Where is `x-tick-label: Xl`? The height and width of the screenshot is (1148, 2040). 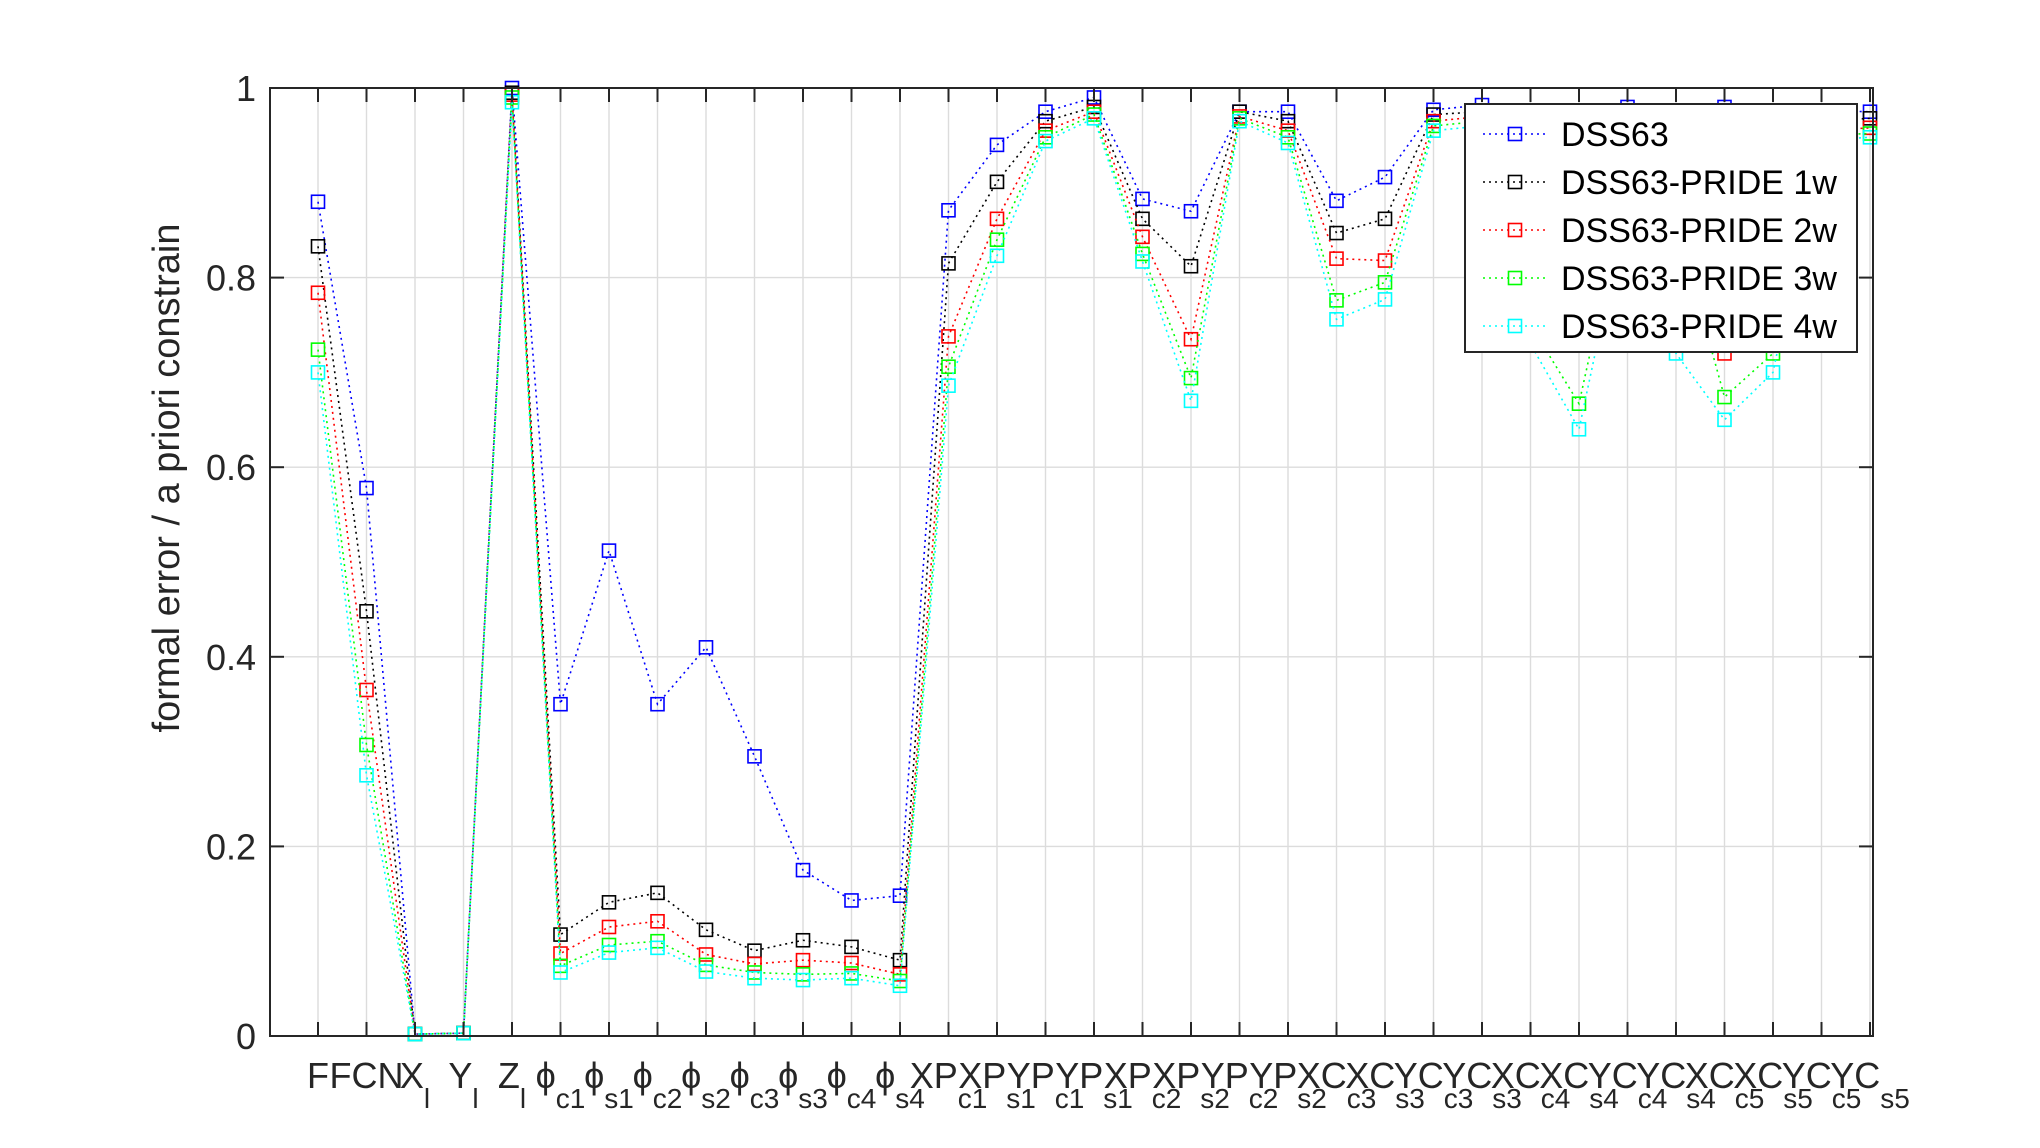
x-tick-label: Xl is located at coordinates (415, 1084).